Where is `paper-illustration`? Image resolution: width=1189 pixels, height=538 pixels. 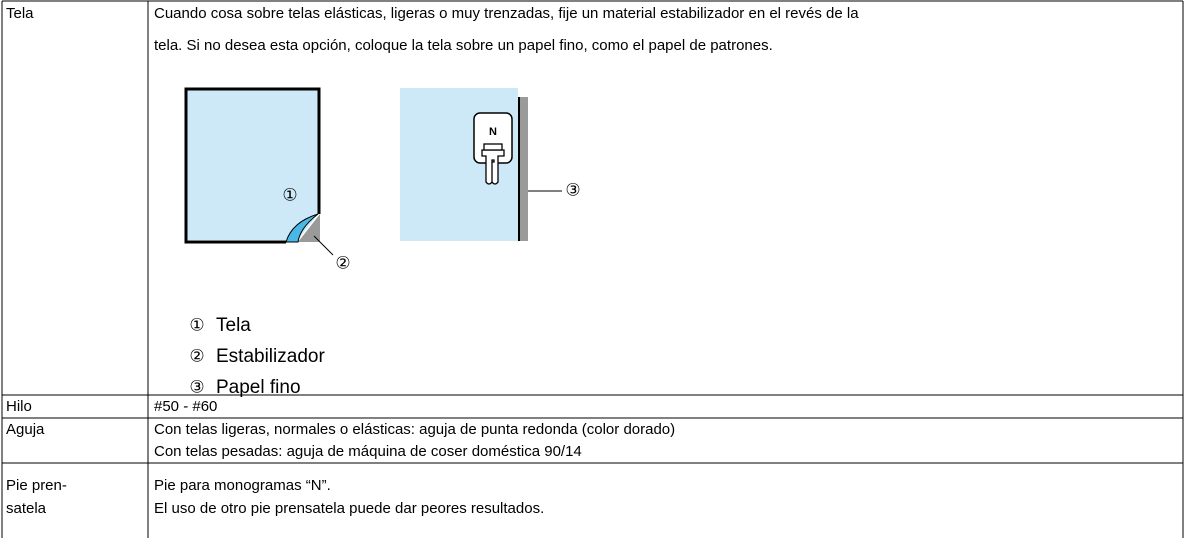 paper-illustration is located at coordinates (481, 164).